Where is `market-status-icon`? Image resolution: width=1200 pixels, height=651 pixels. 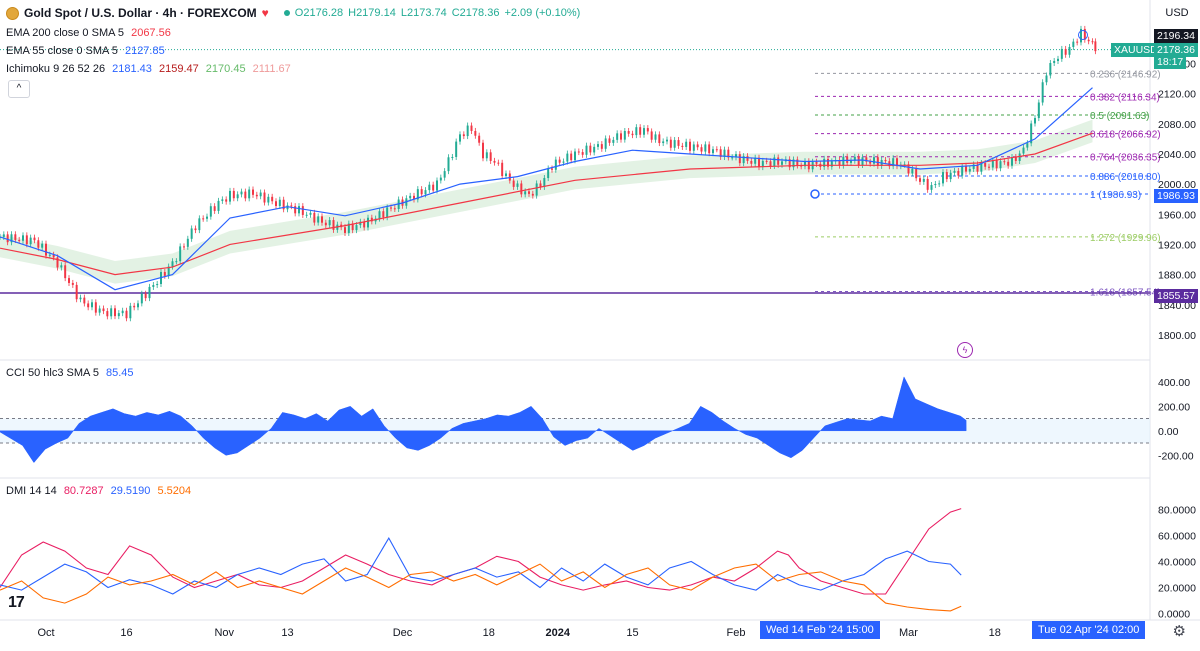
market-status-icon is located at coordinates (286, 13).